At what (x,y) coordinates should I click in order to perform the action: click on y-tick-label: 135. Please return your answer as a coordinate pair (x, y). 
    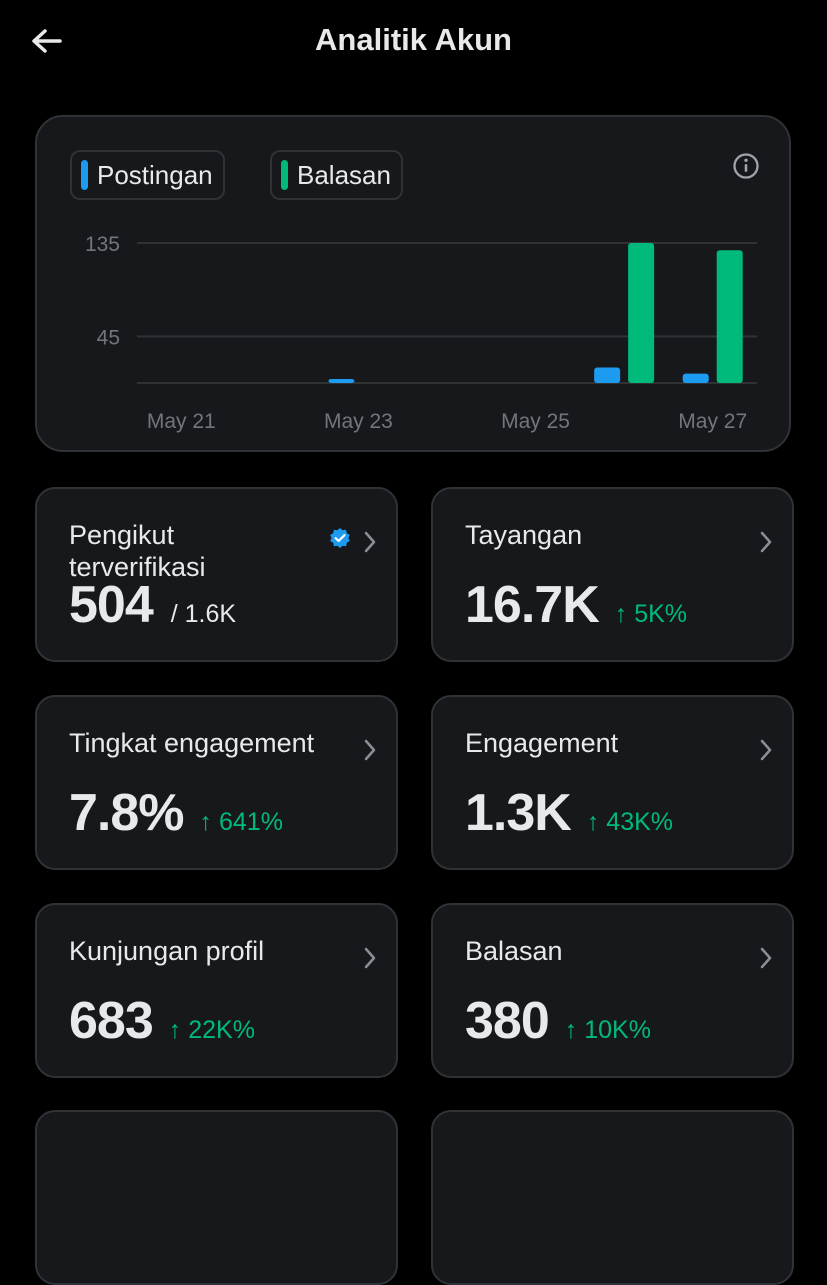
    Looking at the image, I should click on (102, 244).